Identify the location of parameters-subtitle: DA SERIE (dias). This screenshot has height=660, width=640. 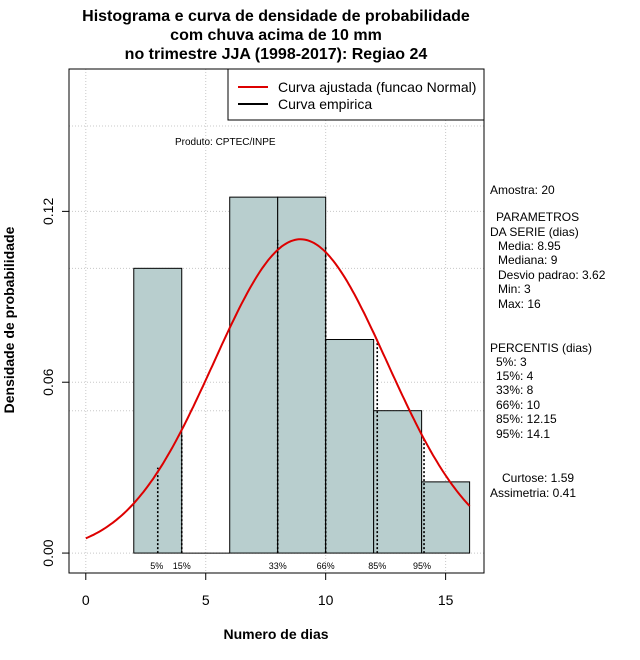
(534, 232).